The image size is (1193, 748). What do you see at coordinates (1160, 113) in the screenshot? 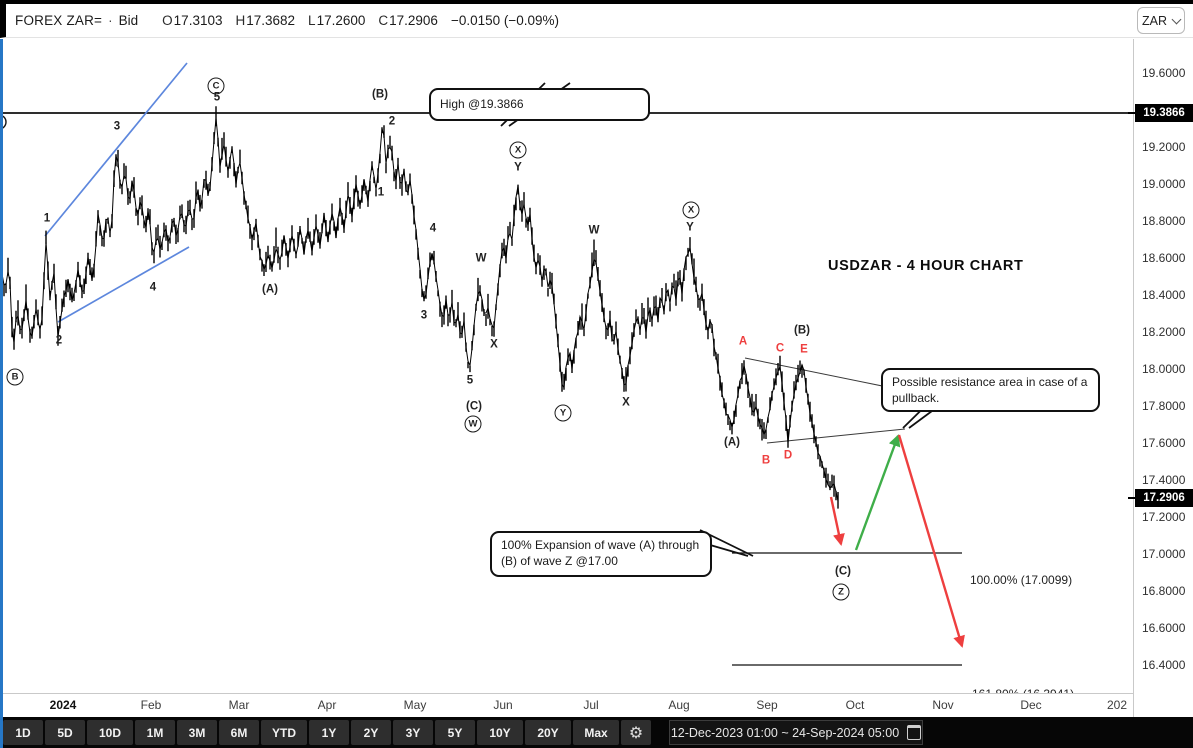
I see `price-badge: 19.3866` at bounding box center [1160, 113].